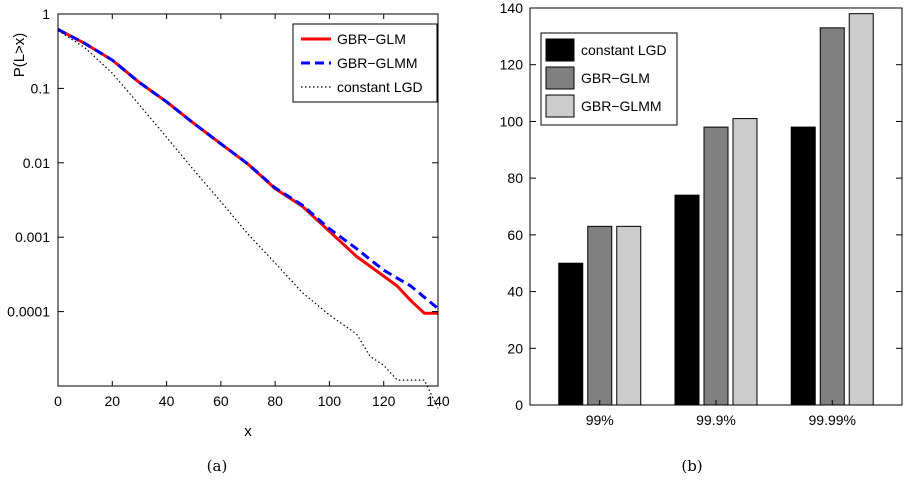 This screenshot has height=481, width=905. Describe the element at coordinates (248, 431) in the screenshot. I see `panel-a-x-axis-title: x` at that location.